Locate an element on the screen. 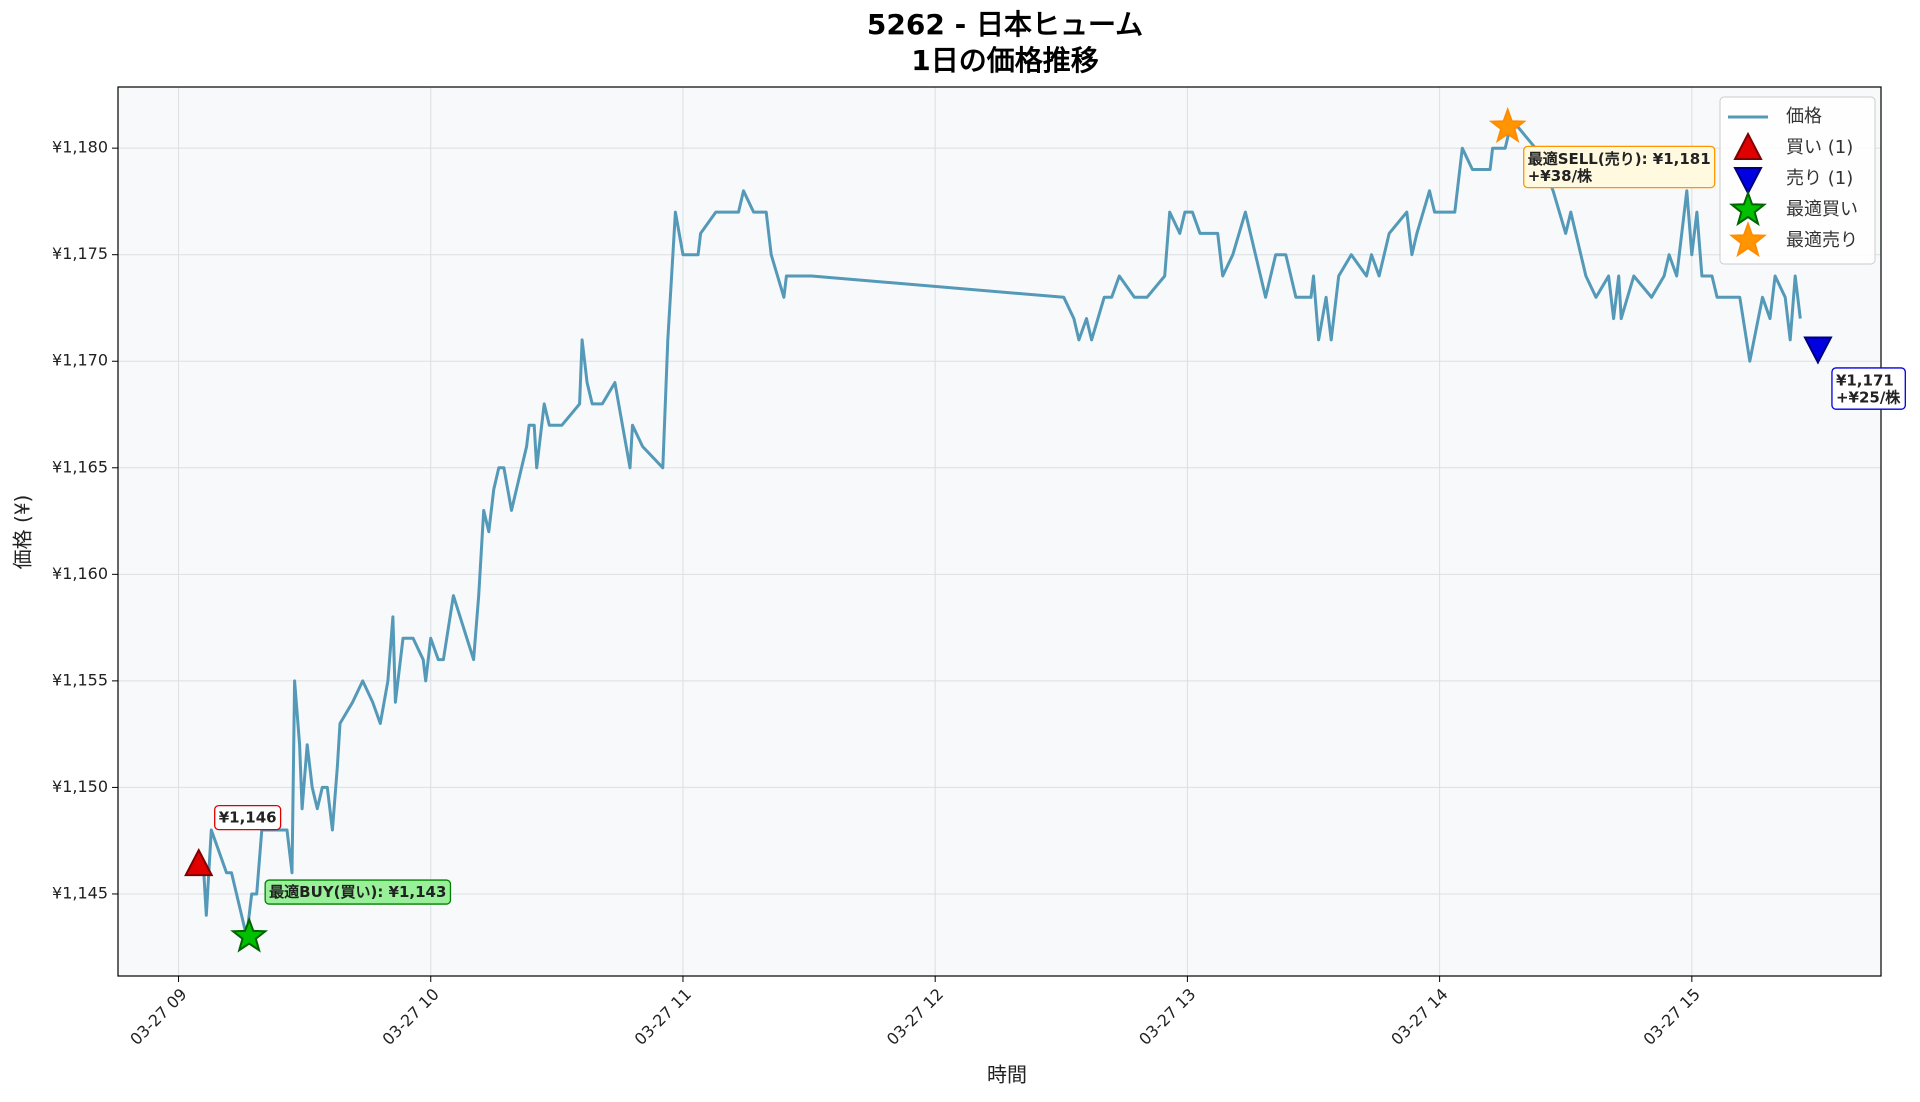 The image size is (1920, 1102). legend-label: 最適売り is located at coordinates (1822, 240).